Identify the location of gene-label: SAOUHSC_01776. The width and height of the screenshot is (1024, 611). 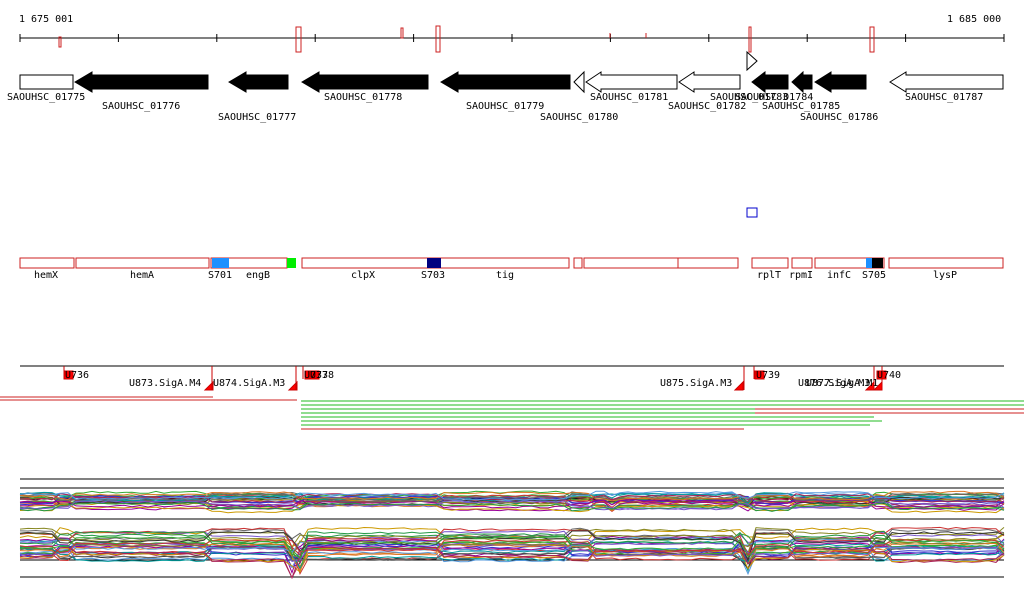
(141, 106).